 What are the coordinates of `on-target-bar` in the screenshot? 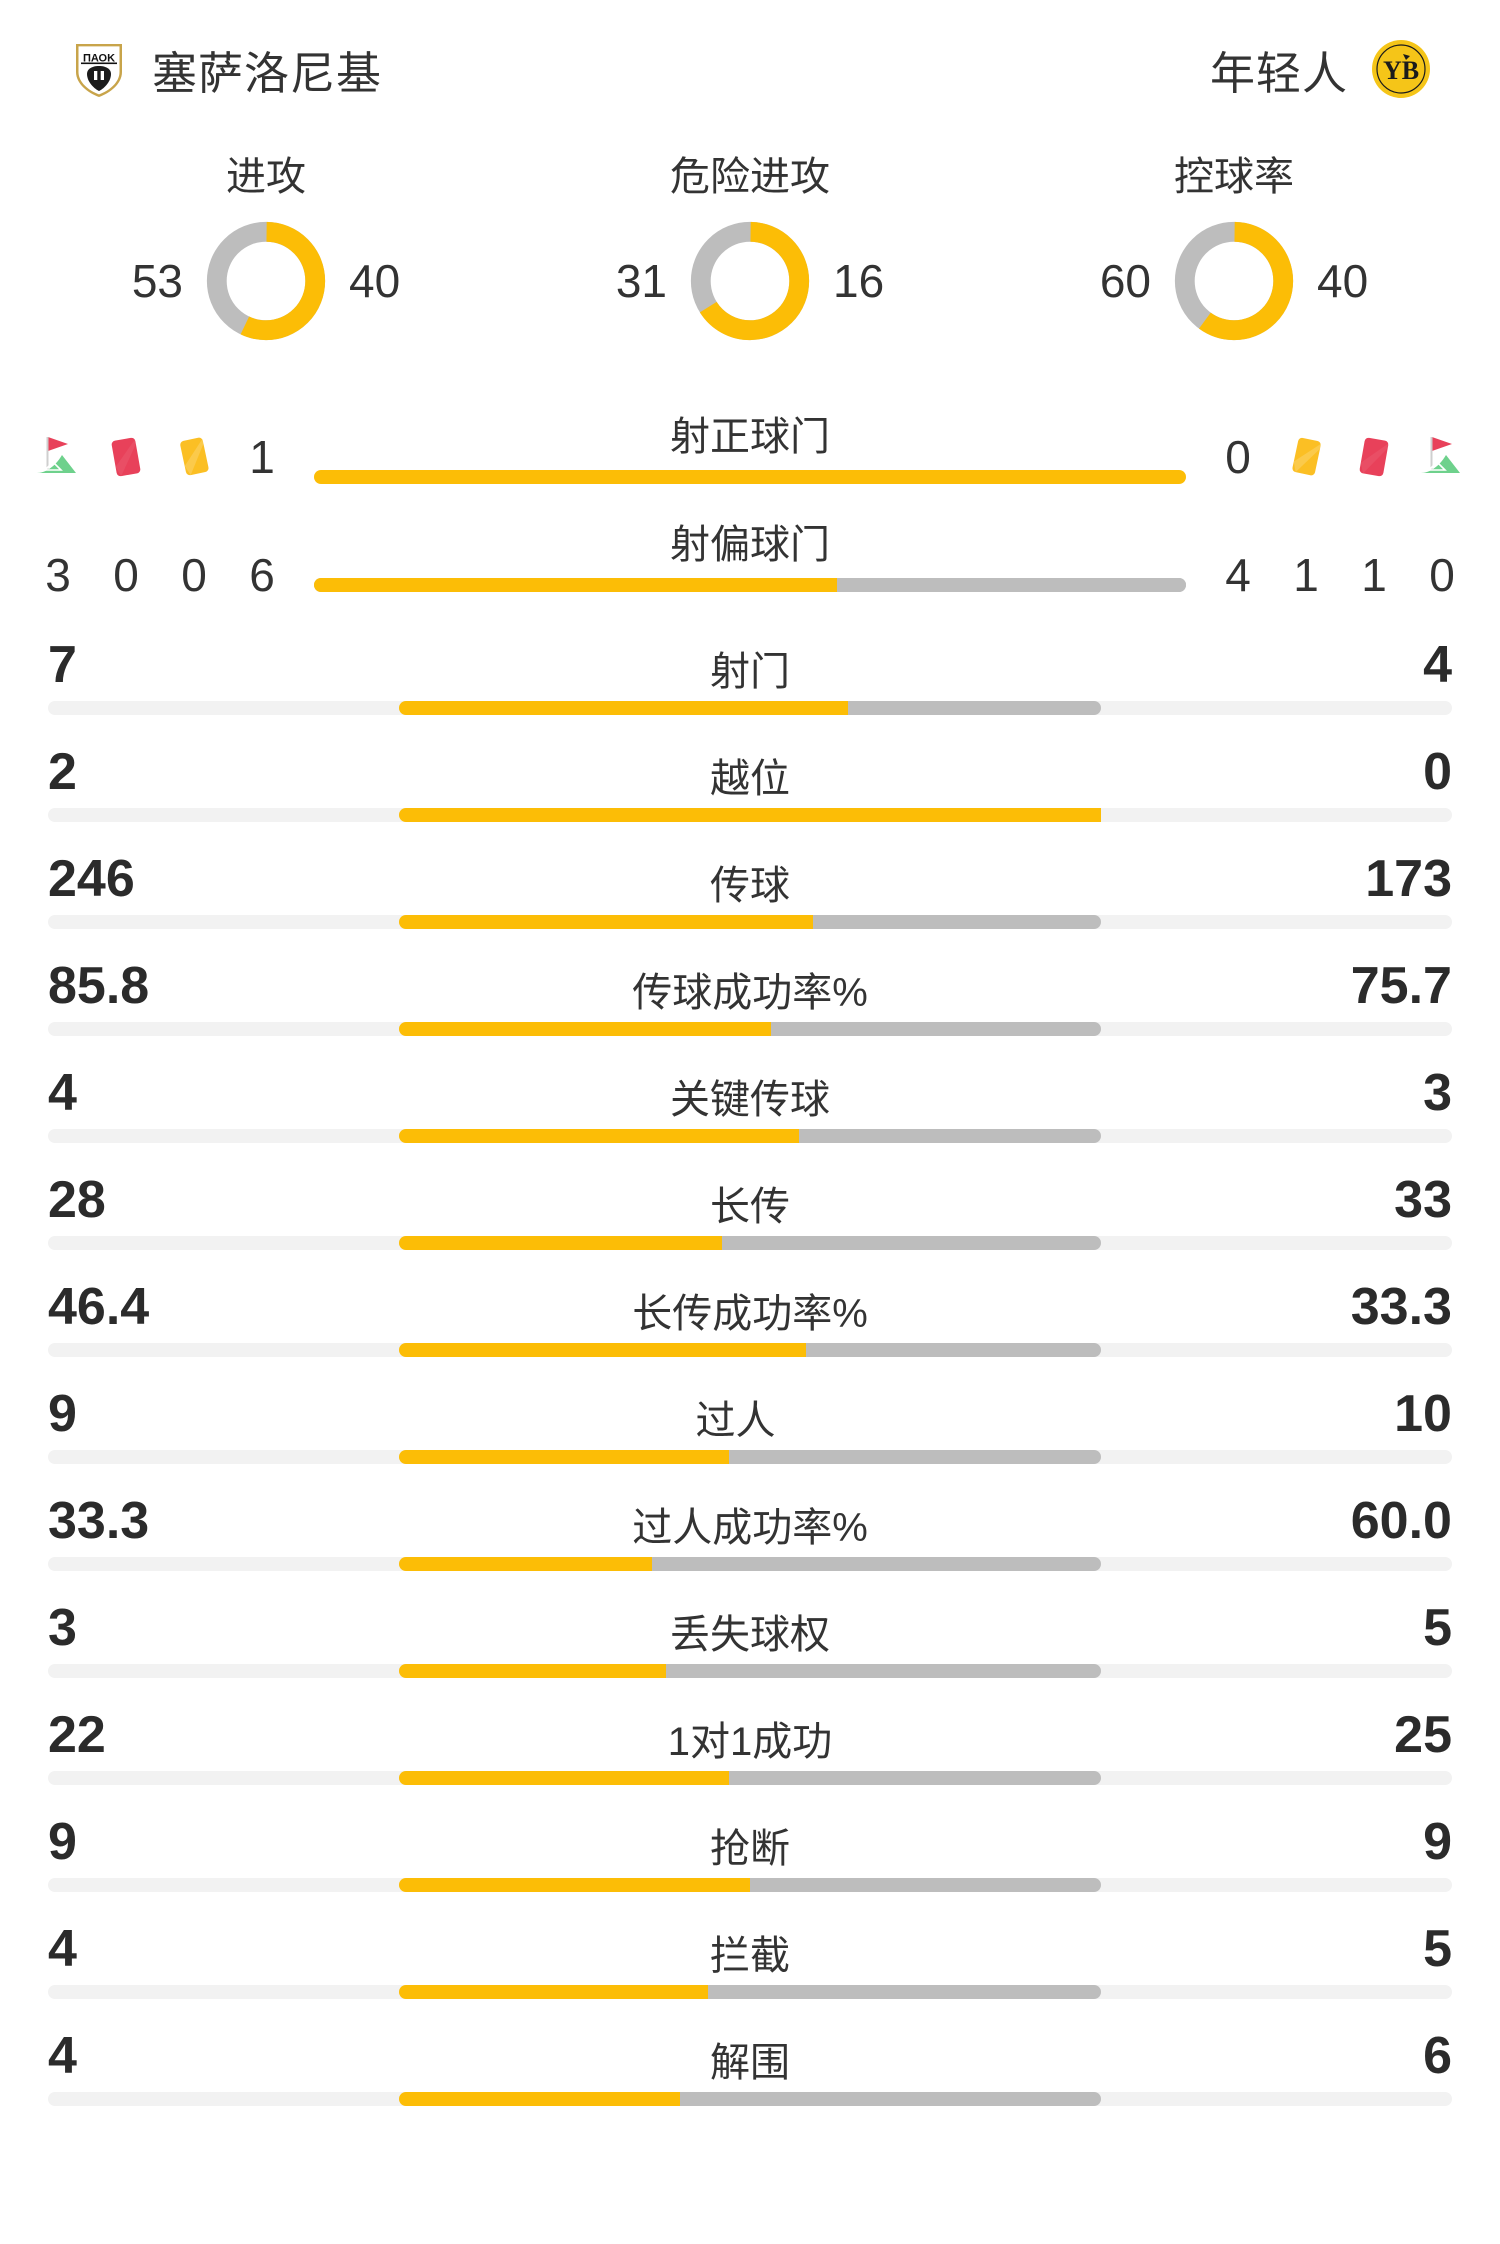 It's located at (750, 477).